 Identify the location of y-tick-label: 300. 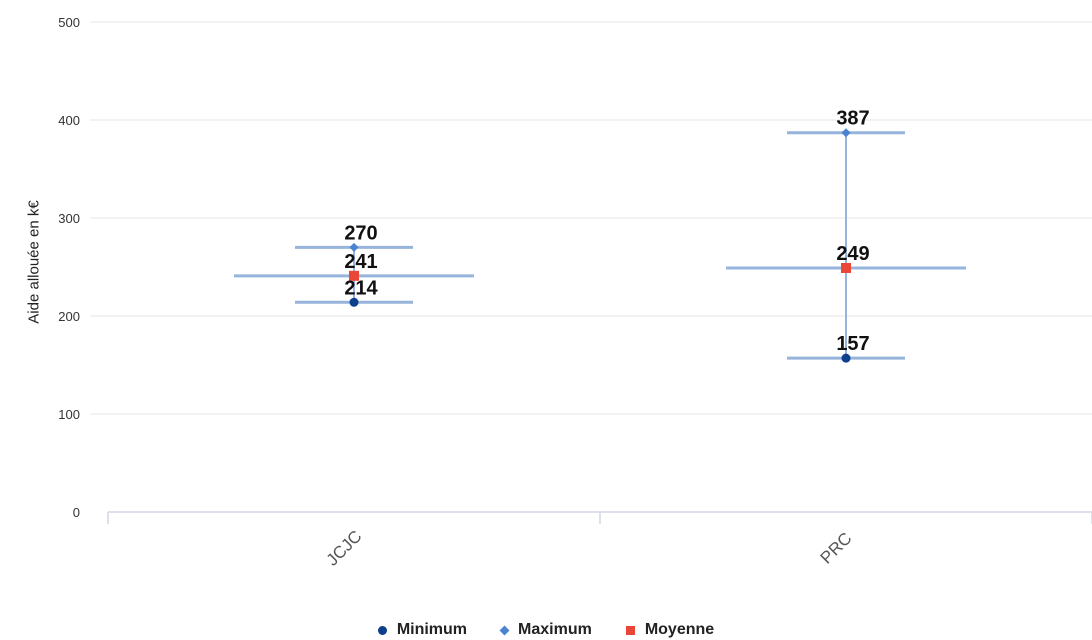
(69, 218).